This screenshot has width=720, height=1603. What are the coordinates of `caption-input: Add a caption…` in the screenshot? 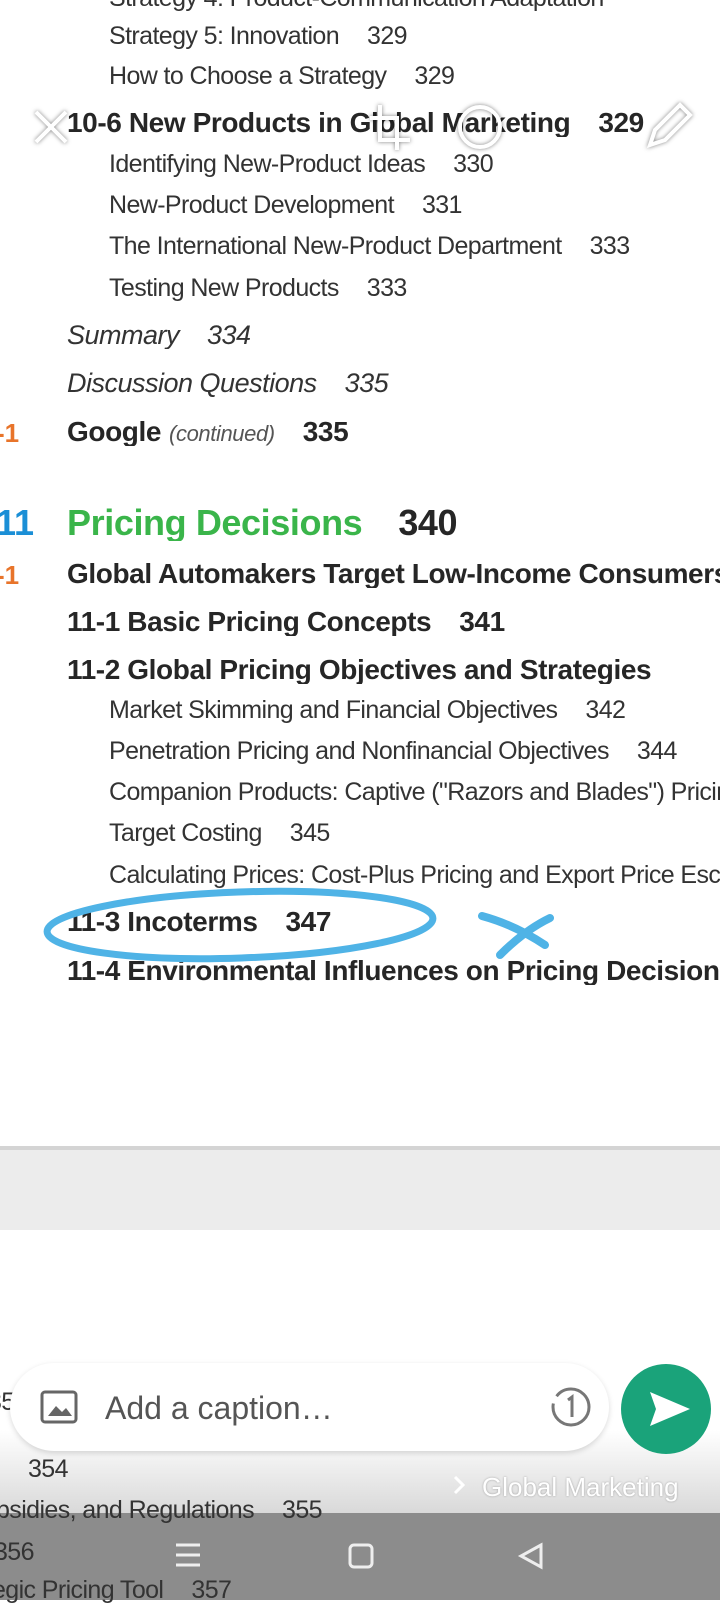 It's located at (219, 1408).